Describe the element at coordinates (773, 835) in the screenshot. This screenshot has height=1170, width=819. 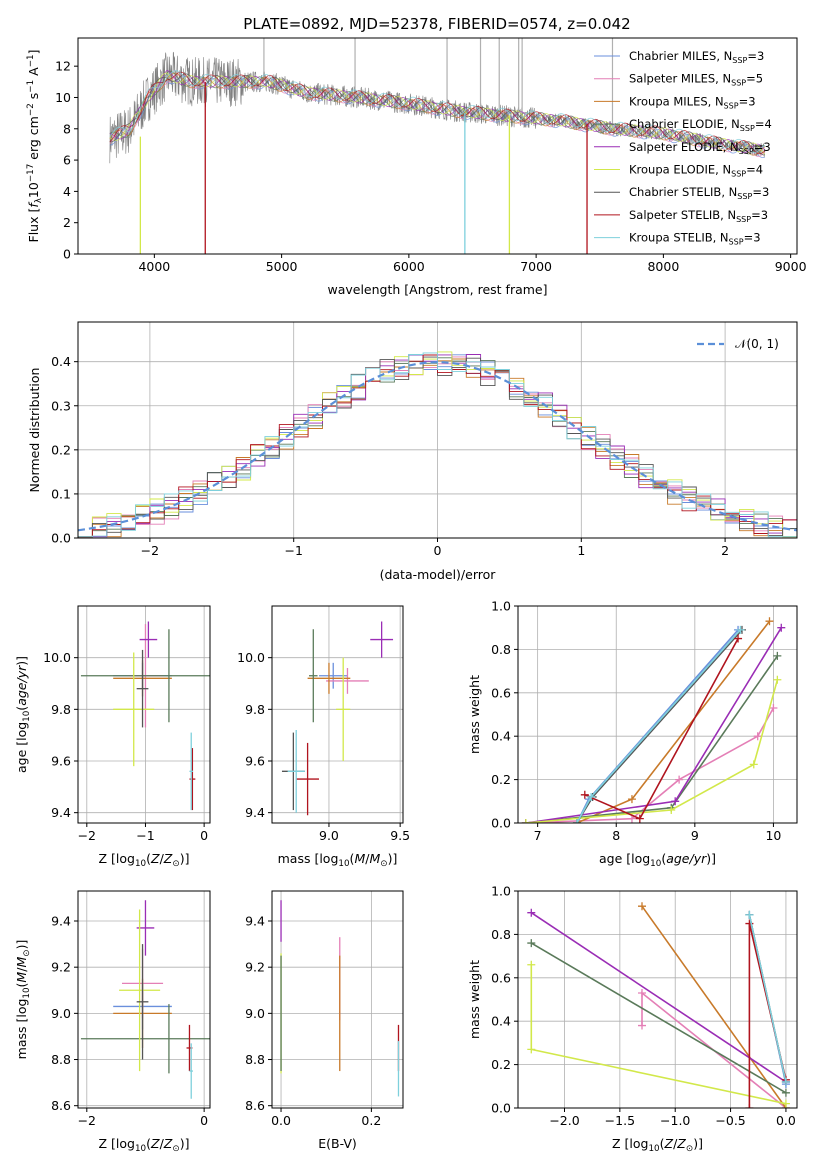
I see `x-tick-label: 10` at that location.